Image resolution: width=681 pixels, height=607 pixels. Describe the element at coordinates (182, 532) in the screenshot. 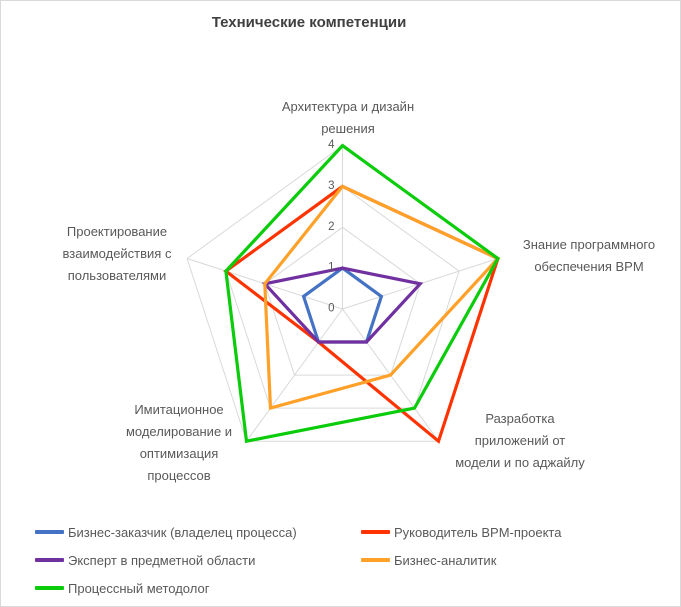

I see `legend-label-business-customer: Бизнес-заказчик (владелец процесса)` at that location.